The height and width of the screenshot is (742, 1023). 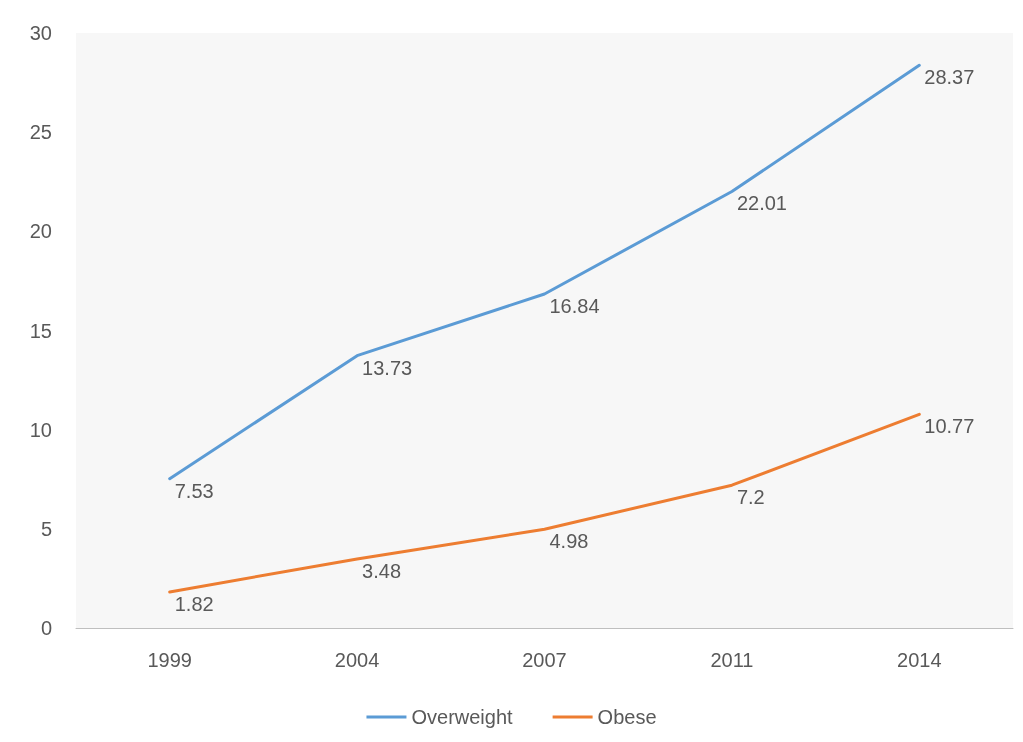 What do you see at coordinates (750, 497) in the screenshot?
I see `data-label: 7.2` at bounding box center [750, 497].